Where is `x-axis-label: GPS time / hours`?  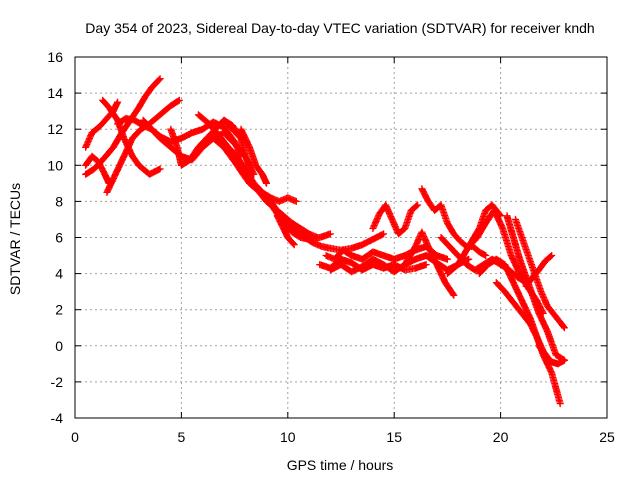
x-axis-label: GPS time / hours is located at coordinates (340, 465).